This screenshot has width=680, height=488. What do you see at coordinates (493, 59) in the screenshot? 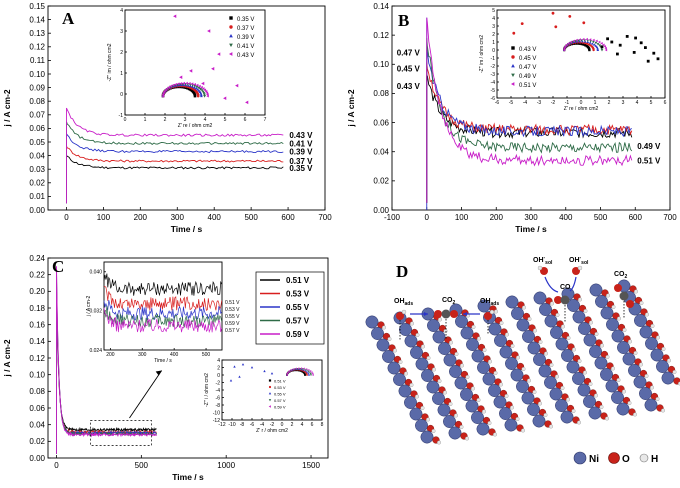
I see `panel-b-inset-y-tick-label: -1` at bounding box center [493, 59].